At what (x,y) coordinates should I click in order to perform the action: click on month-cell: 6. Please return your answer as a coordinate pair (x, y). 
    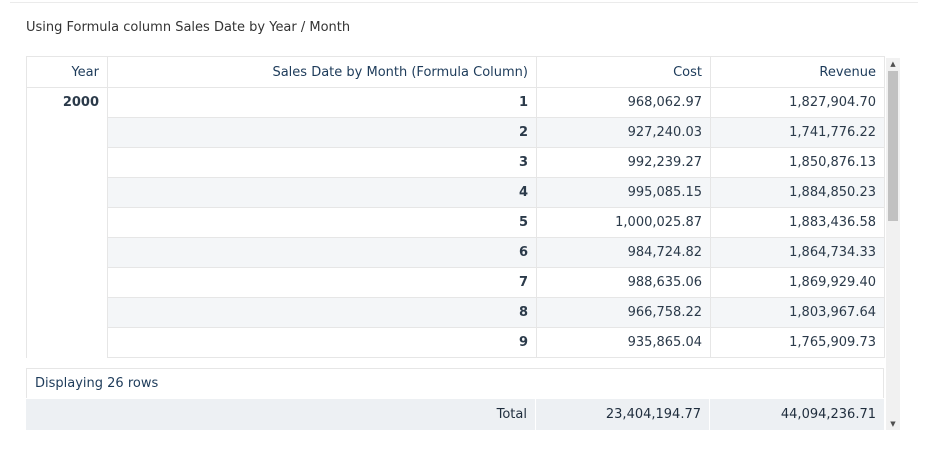
    Looking at the image, I should click on (322, 252).